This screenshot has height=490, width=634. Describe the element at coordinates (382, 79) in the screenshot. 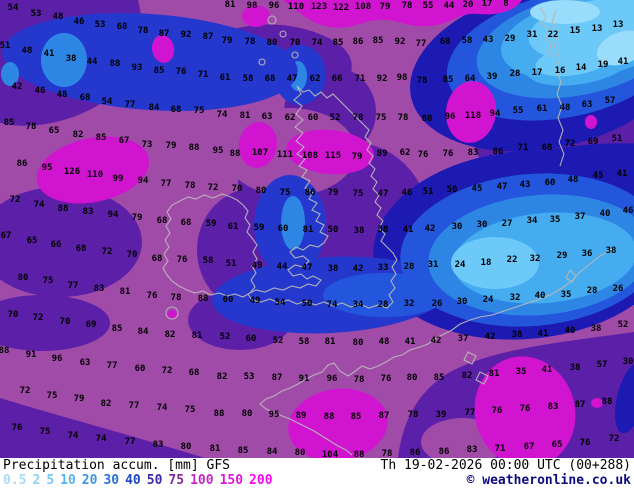

I see `grid-value: 92` at that location.